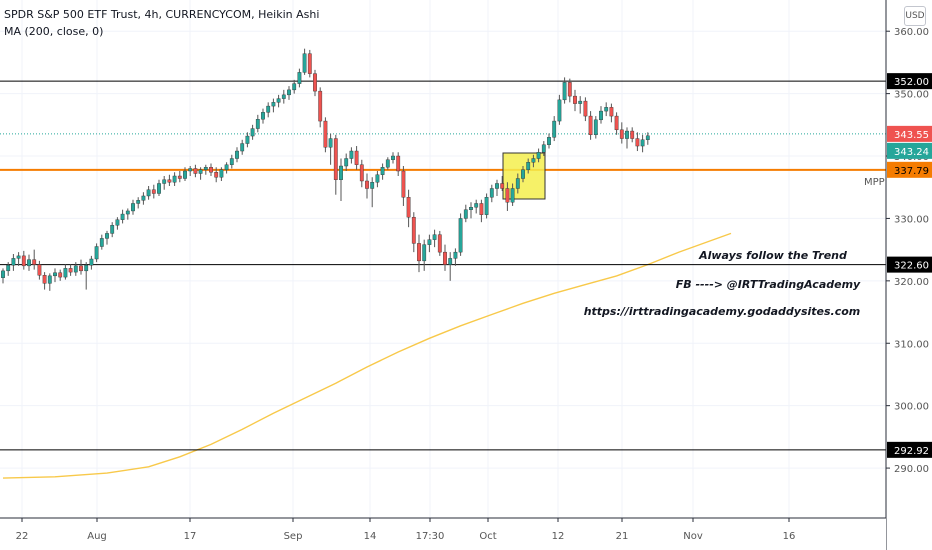 The width and height of the screenshot is (932, 550). I want to click on currency-button: USD, so click(915, 16).